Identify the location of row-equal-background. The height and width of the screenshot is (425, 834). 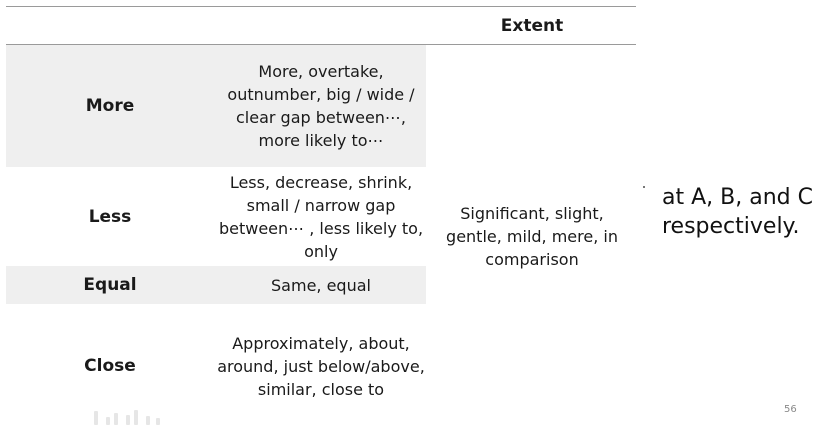
(216, 285).